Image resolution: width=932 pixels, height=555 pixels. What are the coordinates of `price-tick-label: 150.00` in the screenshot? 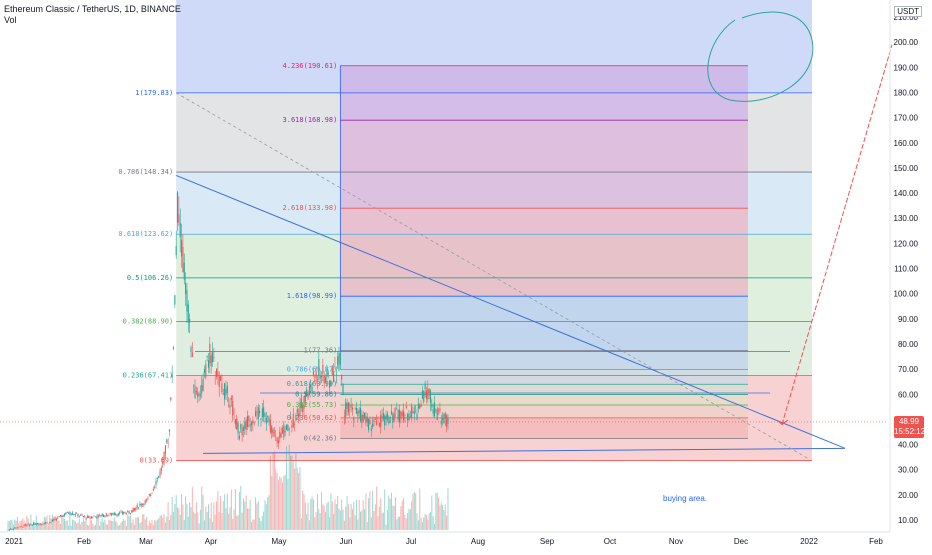 It's located at (906, 168).